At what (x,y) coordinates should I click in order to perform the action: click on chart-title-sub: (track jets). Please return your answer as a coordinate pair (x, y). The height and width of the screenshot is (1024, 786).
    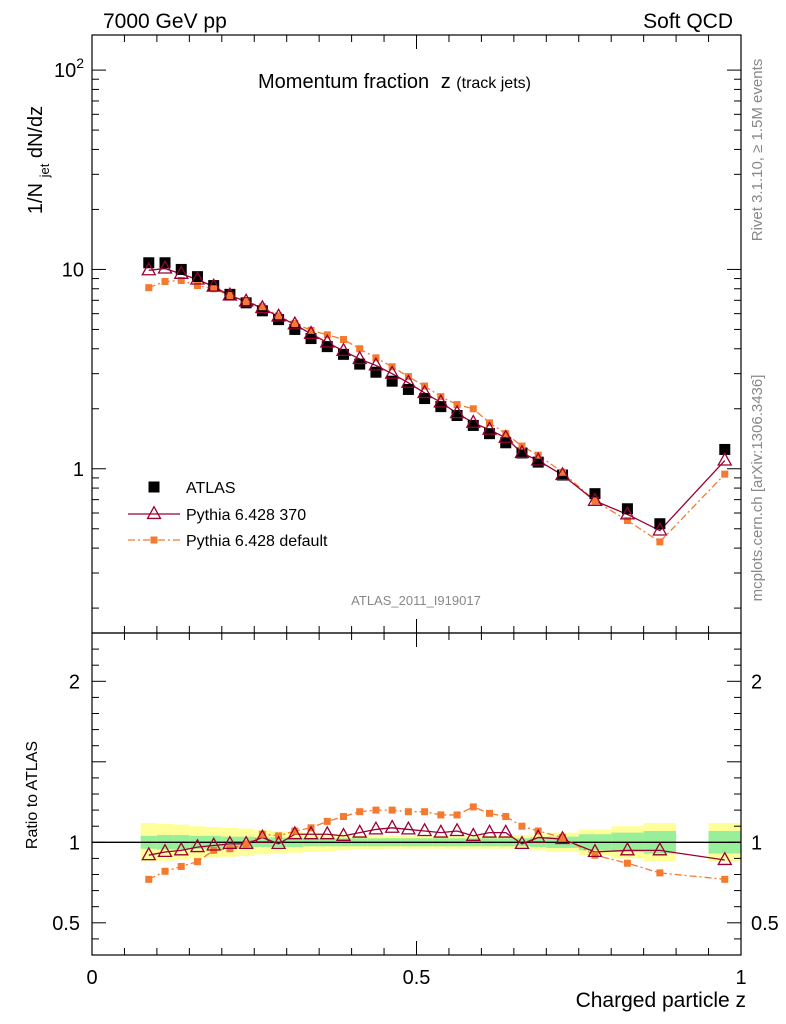
    Looking at the image, I should click on (493, 83).